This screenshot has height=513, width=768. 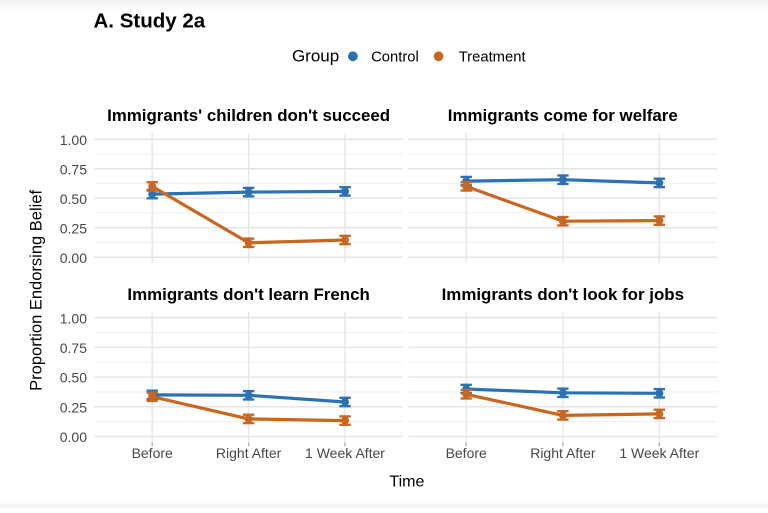 I want to click on svg-text: A. Study 2a, so click(x=150, y=20).